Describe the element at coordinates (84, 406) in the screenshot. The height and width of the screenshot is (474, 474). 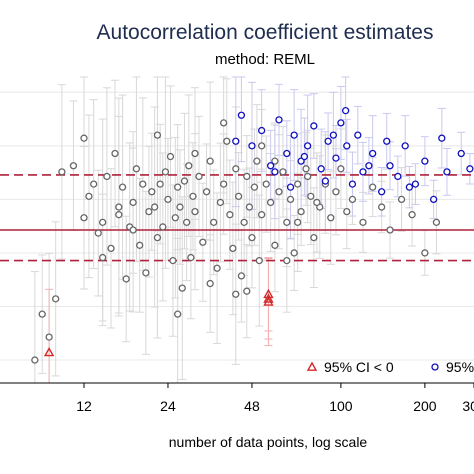
I see `x-tick-label: 12` at that location.